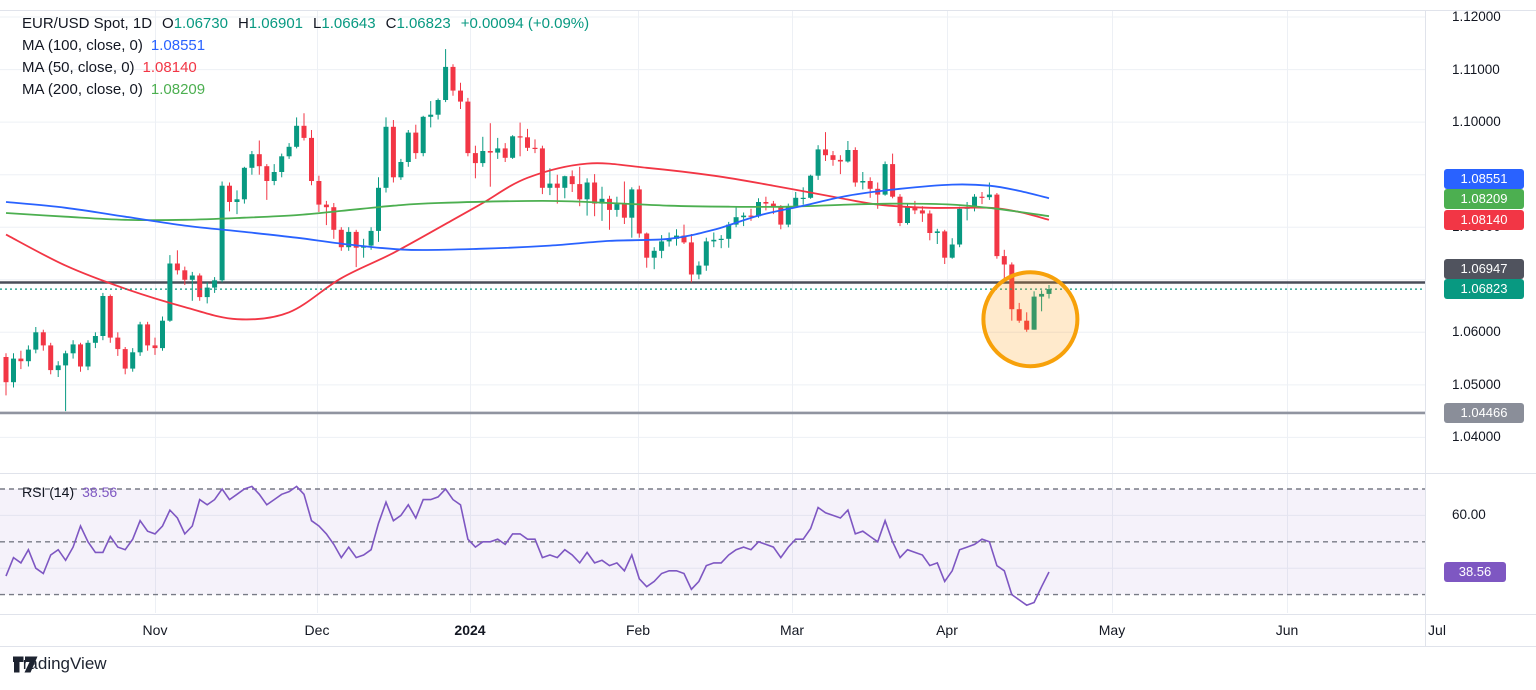 The width and height of the screenshot is (1536, 690). What do you see at coordinates (178, 45) in the screenshot?
I see `ma100-value: 1.08551` at bounding box center [178, 45].